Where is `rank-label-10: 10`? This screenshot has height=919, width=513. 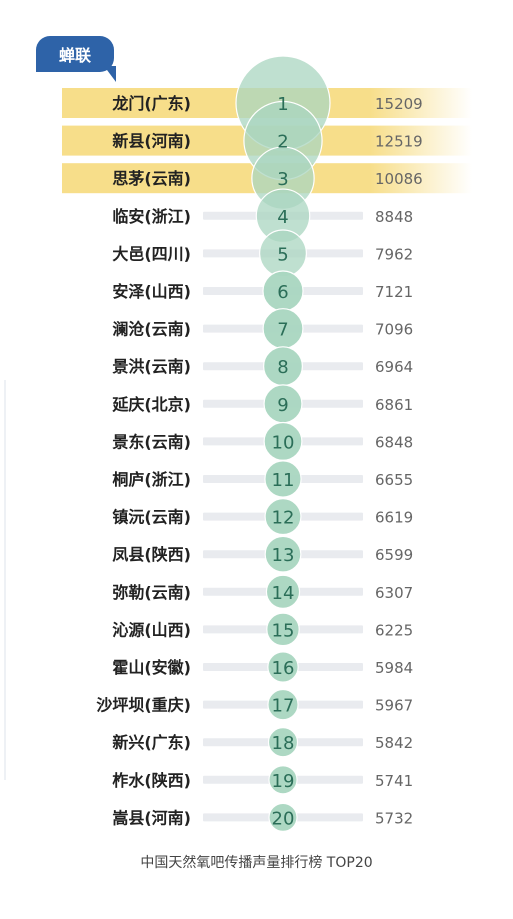
rank-label-10: 10 is located at coordinates (283, 442).